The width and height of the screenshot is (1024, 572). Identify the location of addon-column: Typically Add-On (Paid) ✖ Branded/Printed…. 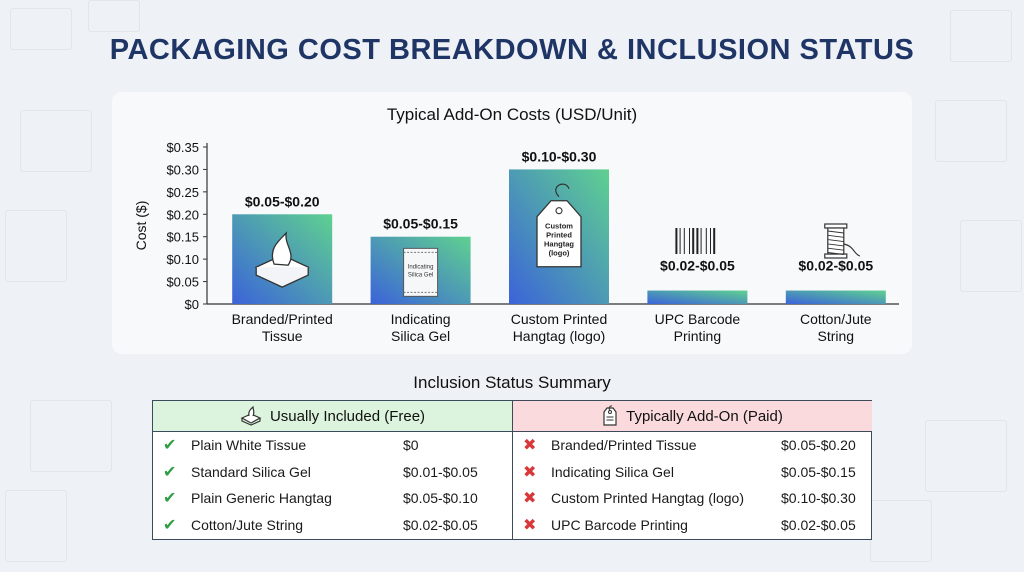
(692, 470).